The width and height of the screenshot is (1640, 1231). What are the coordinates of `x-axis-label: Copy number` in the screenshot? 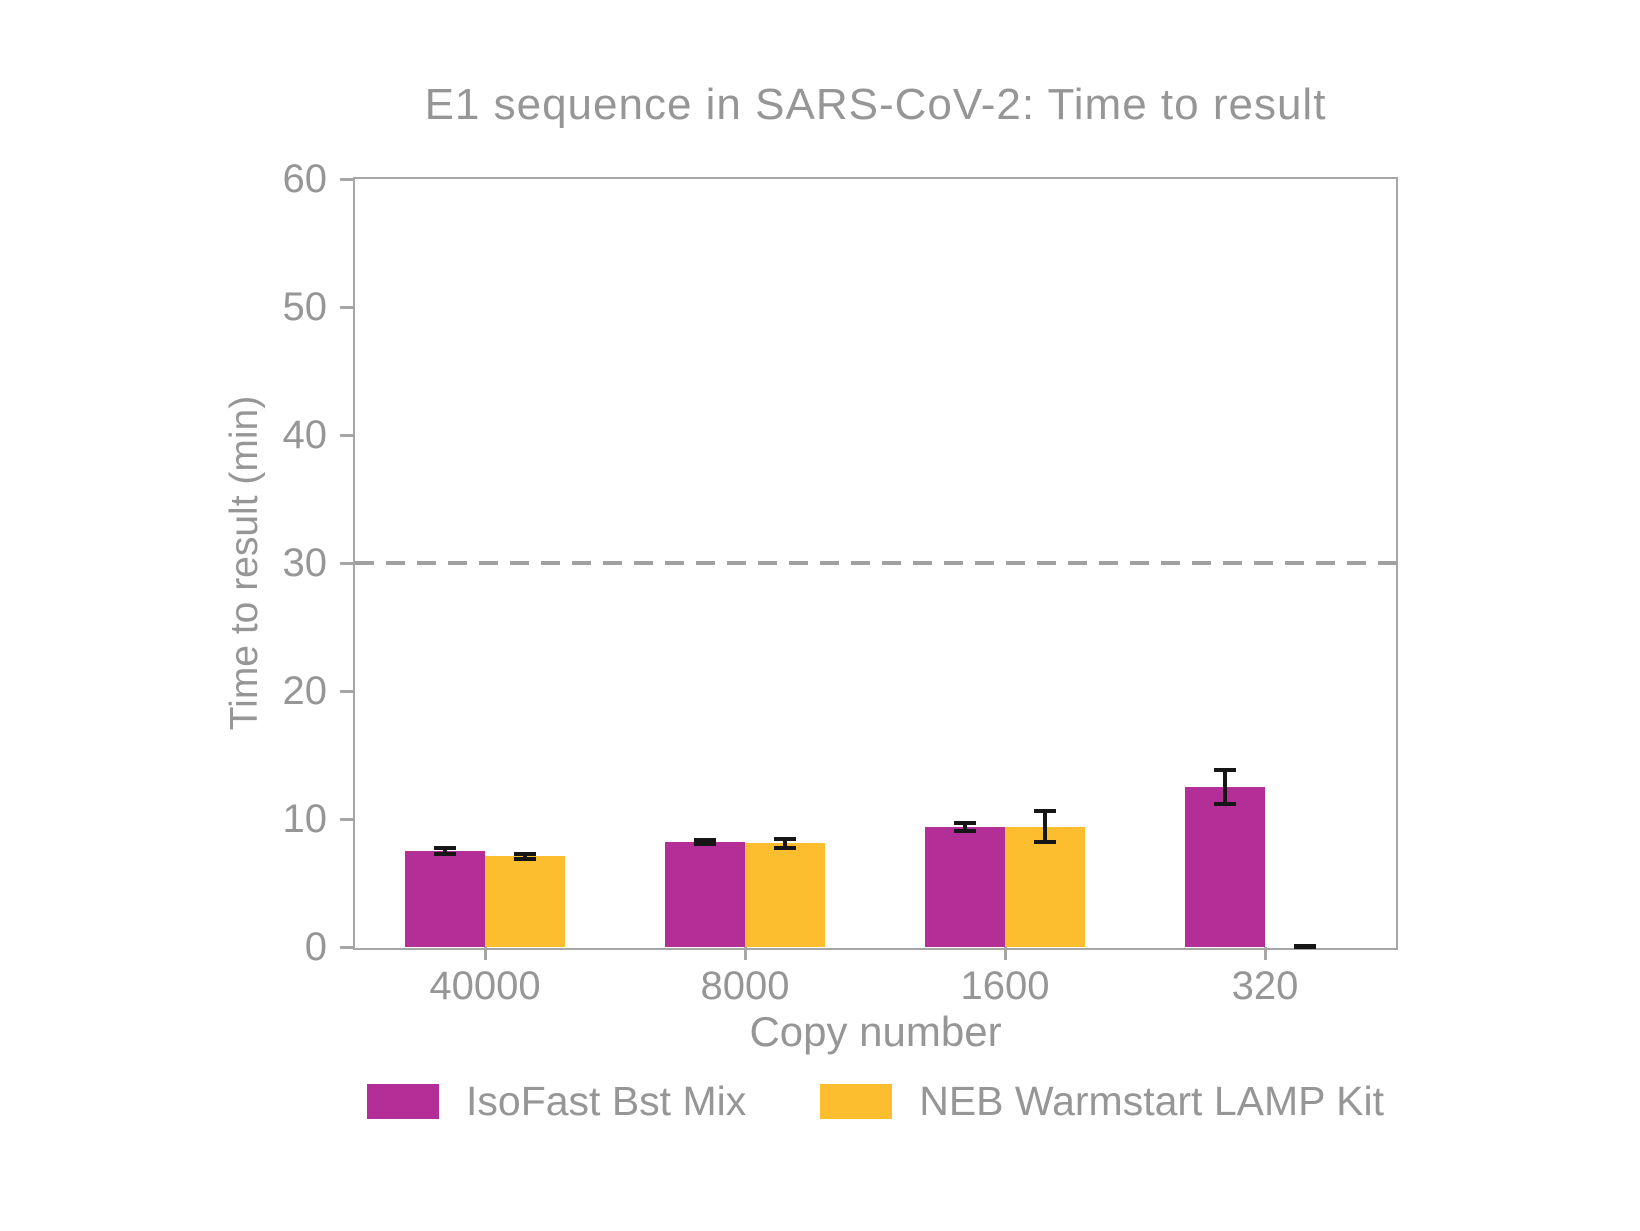 It's located at (875, 1031).